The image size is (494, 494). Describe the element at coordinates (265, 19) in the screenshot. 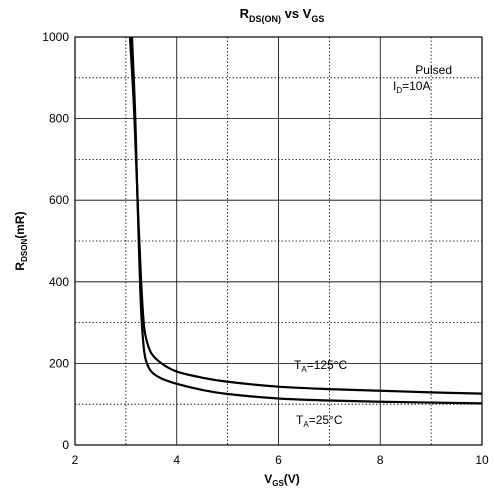

I see `title-sub: DS(ON)` at that location.